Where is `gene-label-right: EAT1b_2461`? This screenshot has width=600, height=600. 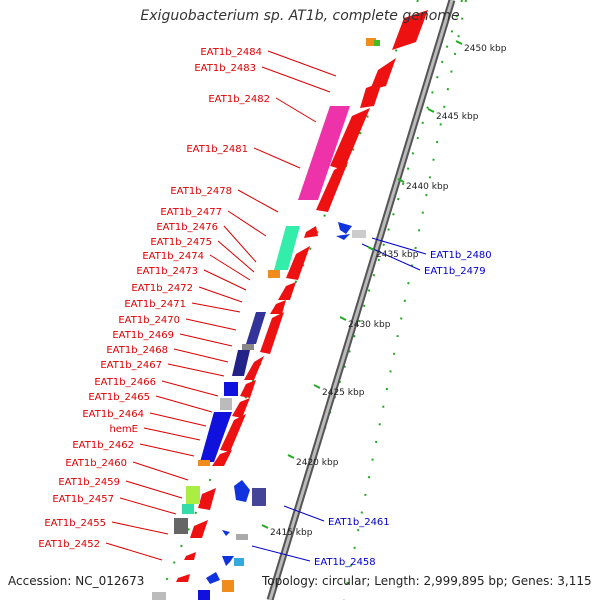
gene-label-right: EAT1b_2461 is located at coordinates (359, 522).